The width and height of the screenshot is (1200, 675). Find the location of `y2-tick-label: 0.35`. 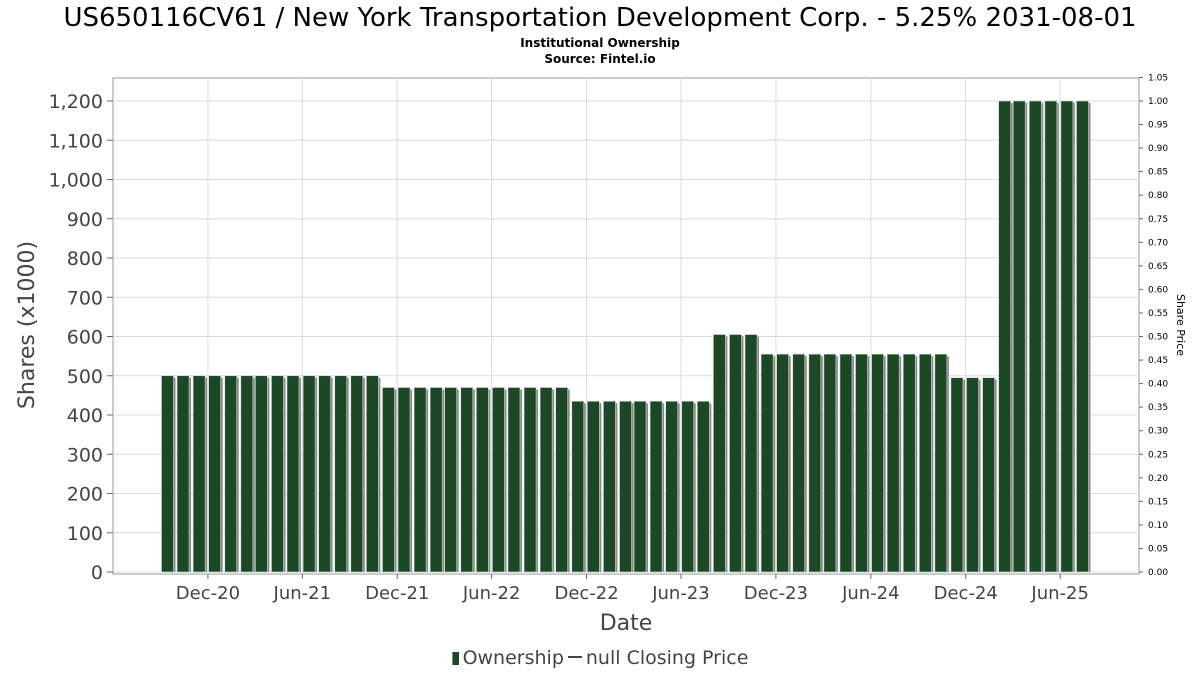

y2-tick-label: 0.35 is located at coordinates (1158, 408).